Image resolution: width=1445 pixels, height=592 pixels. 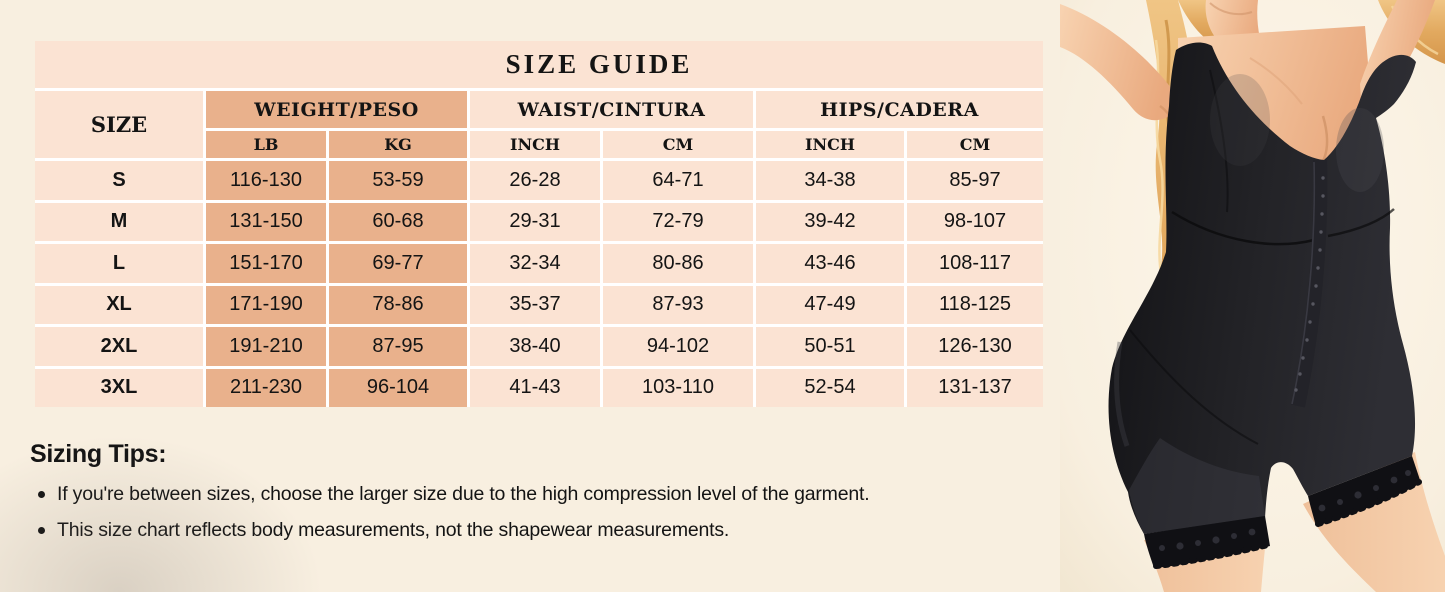 What do you see at coordinates (119, 221) in the screenshot?
I see `size-label: M` at bounding box center [119, 221].